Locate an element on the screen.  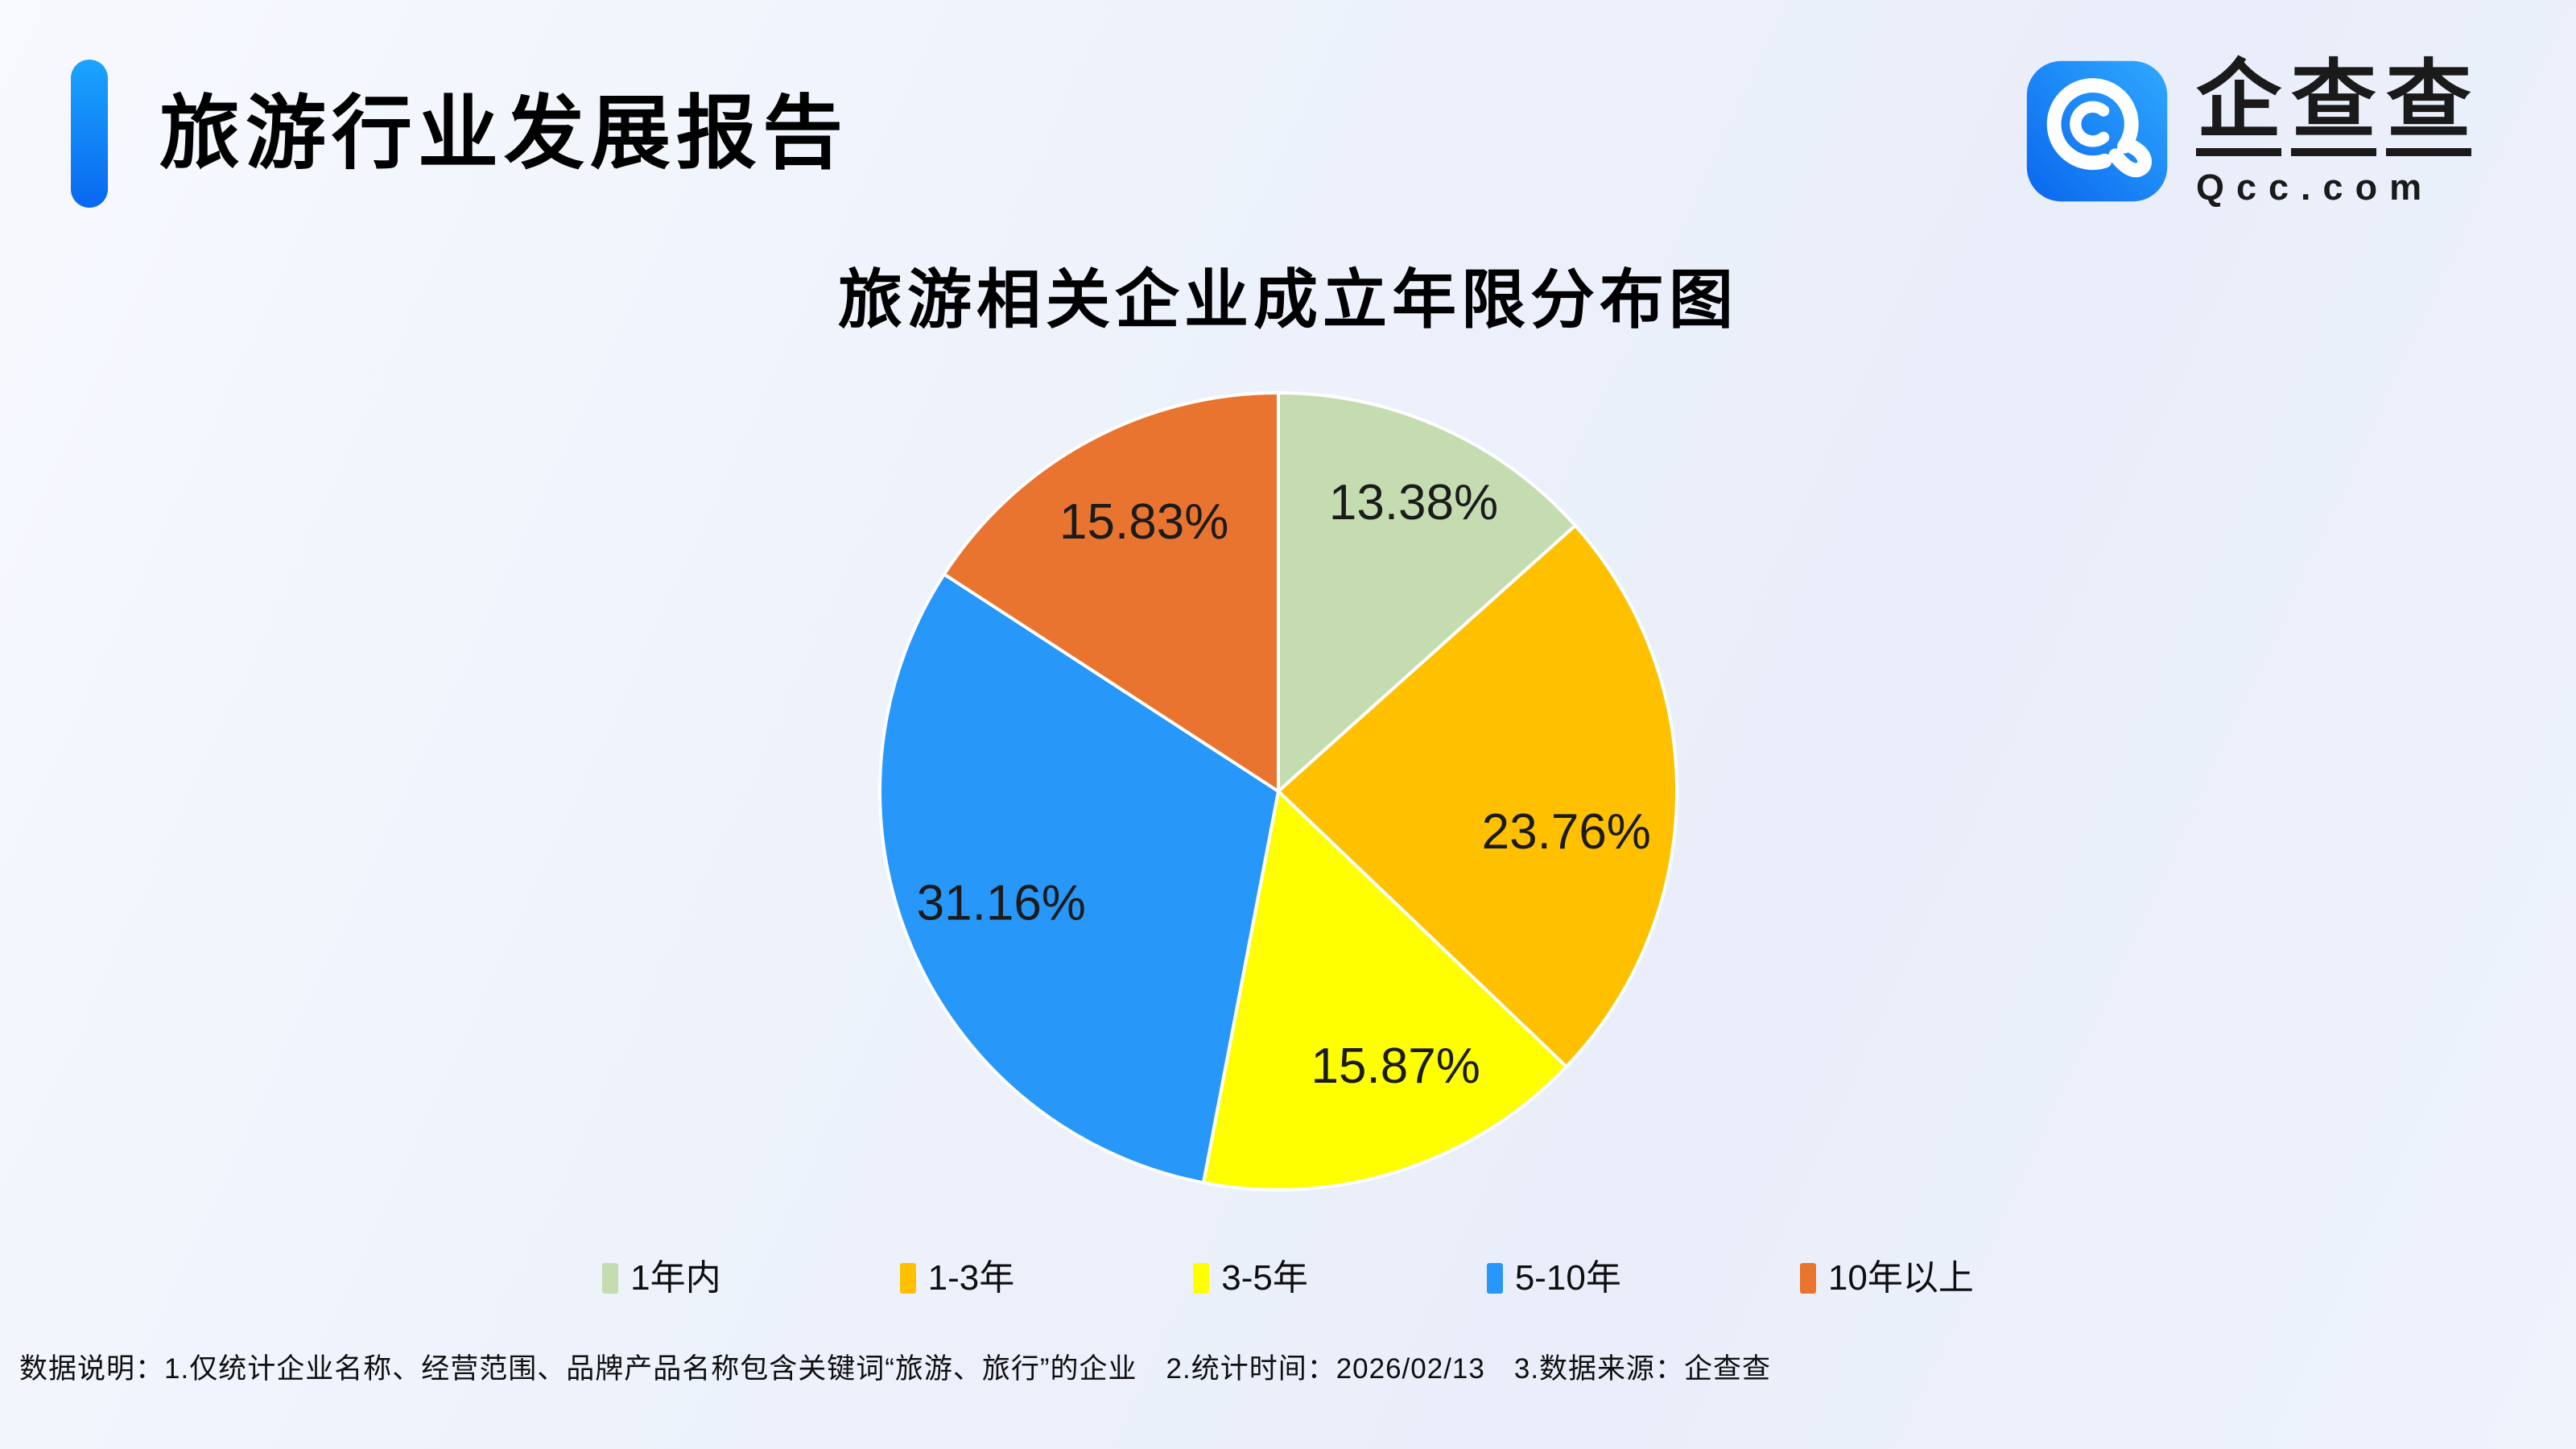
legend-item-5: 10年以上 is located at coordinates (1886, 1278).